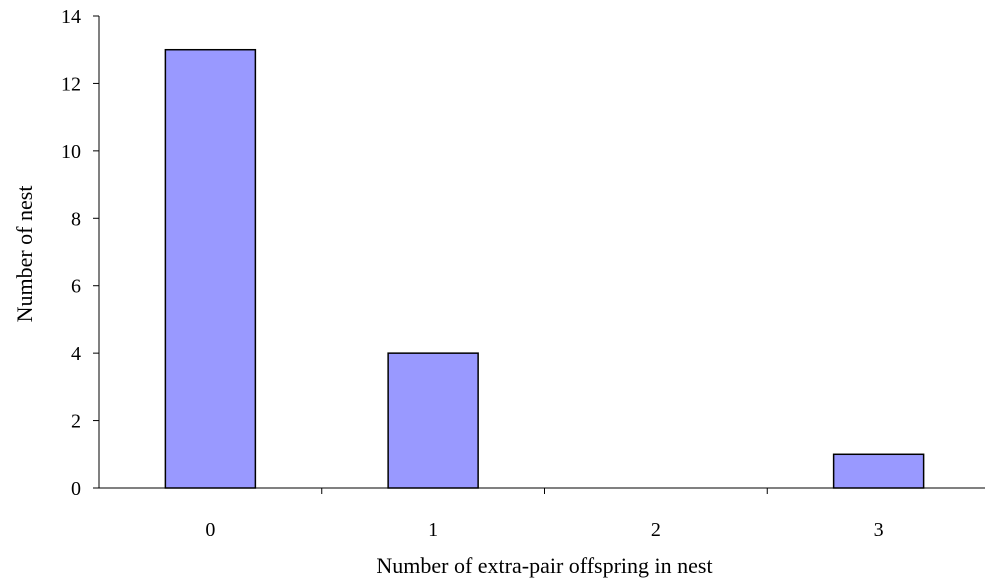  What do you see at coordinates (76, 287) in the screenshot?
I see `y-tick-label: 6` at bounding box center [76, 287].